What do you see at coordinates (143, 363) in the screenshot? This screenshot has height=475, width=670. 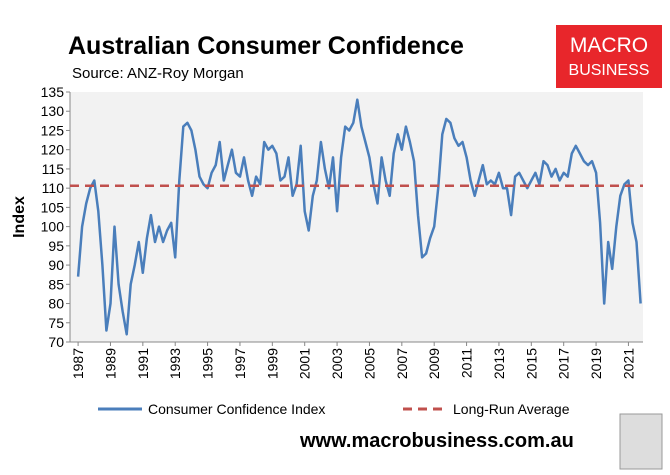 I see `x-tick-label: 1991` at bounding box center [143, 363].